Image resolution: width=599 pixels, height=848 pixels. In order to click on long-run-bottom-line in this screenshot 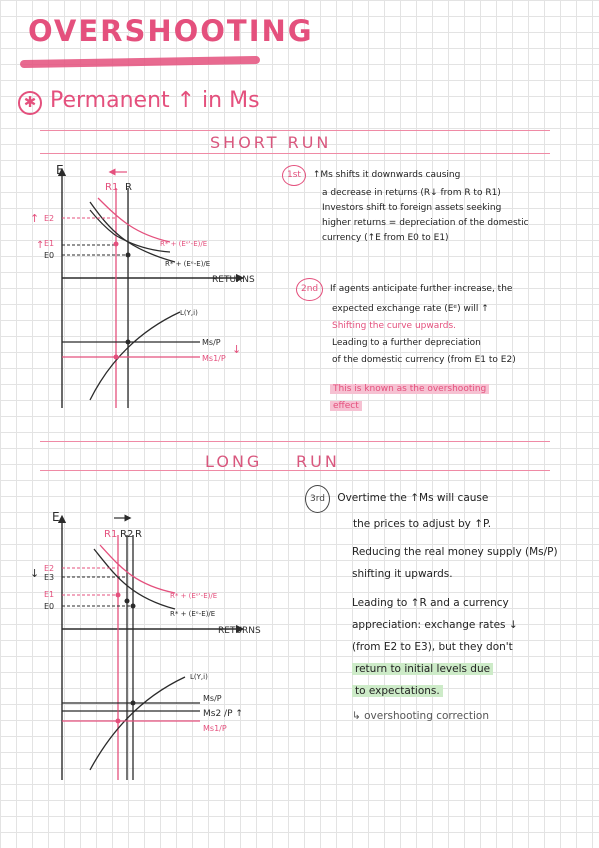, I will do `click(295, 470)`.